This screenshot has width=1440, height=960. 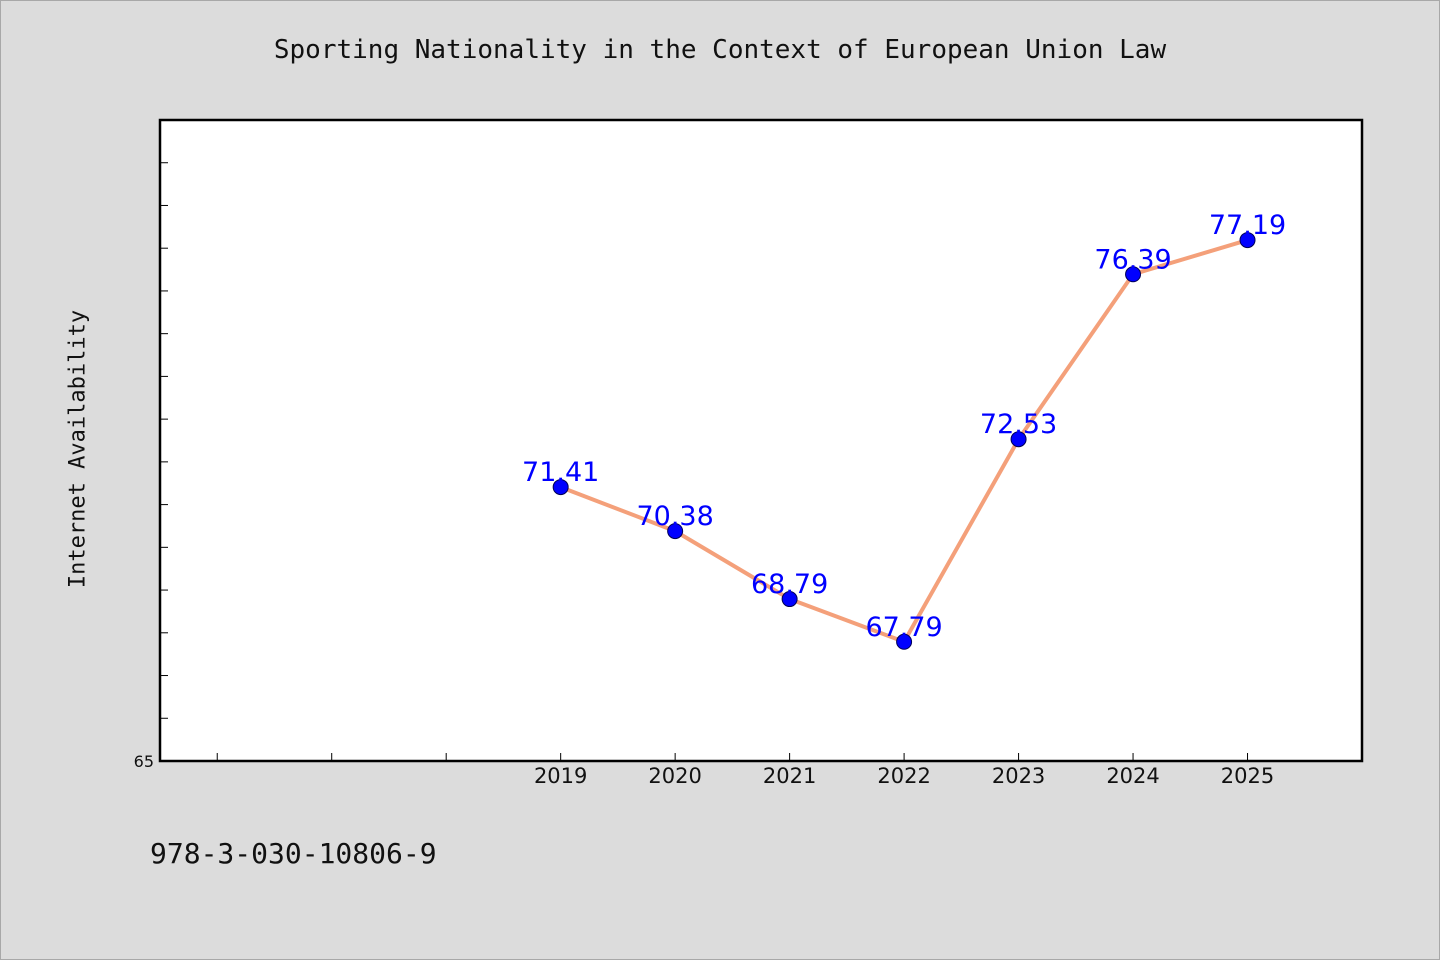 I want to click on data-label: 76.39, so click(x=1132, y=259).